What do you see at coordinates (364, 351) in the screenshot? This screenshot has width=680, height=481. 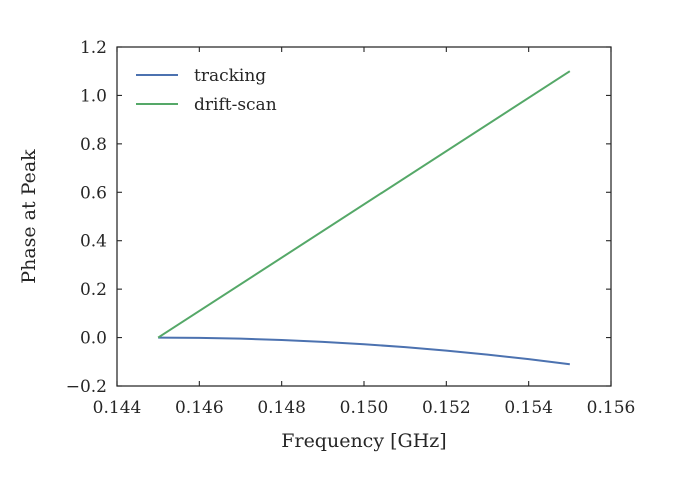 I see `series-line-tracking` at bounding box center [364, 351].